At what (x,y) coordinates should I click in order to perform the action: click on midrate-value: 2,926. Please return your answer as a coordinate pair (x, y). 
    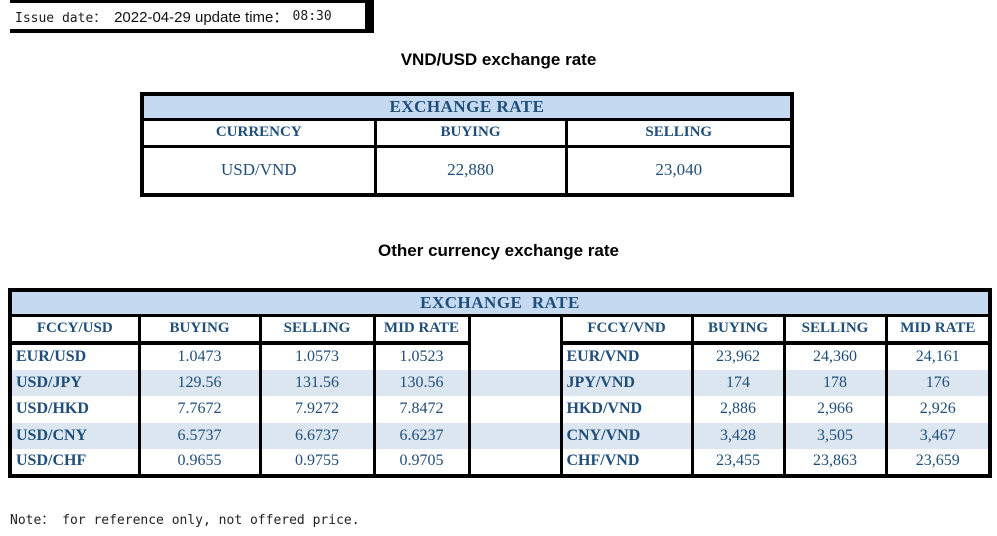
    Looking at the image, I should click on (938, 409).